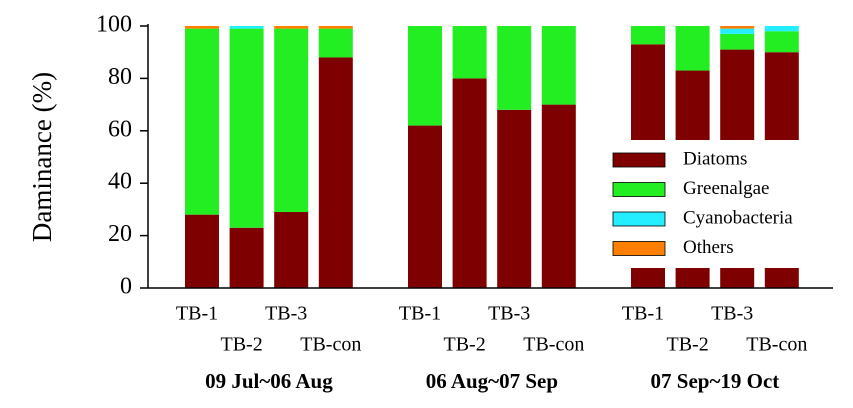 This screenshot has width=853, height=408. I want to click on group-label: 09 Jul~06 Aug, so click(269, 381).